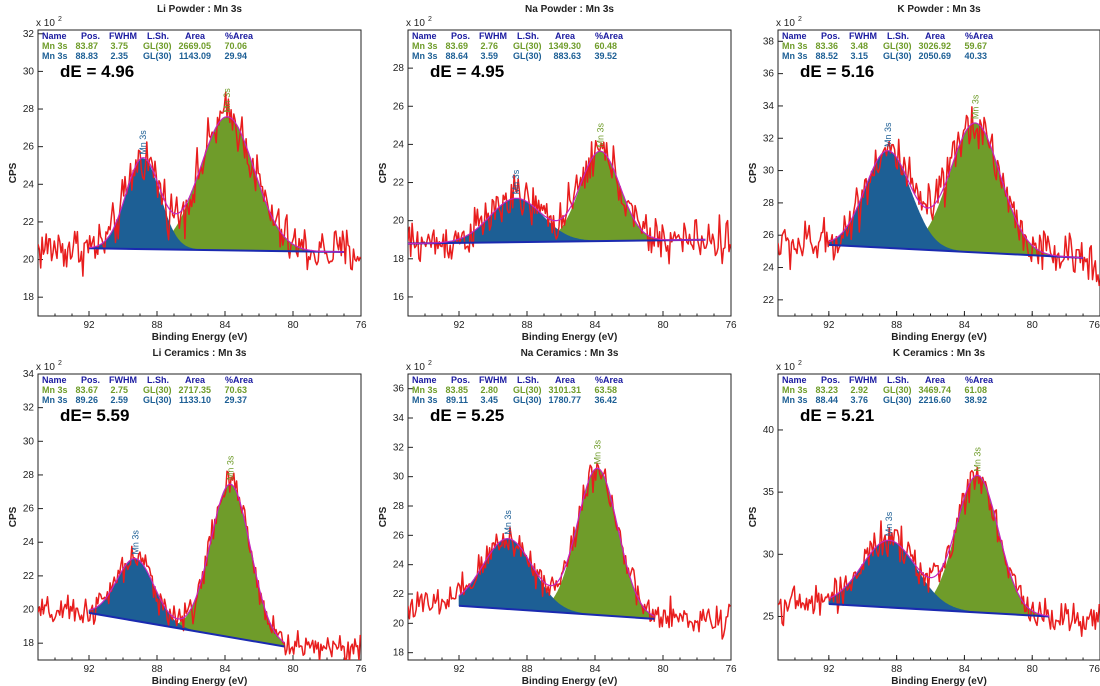 The height and width of the screenshot is (686, 1100). I want to click on table-cell: 2050.69, so click(934, 56).